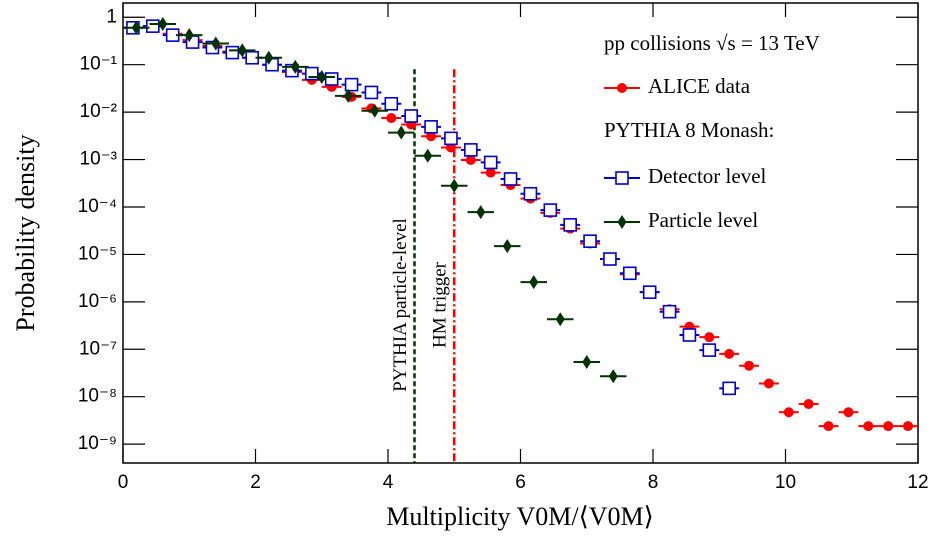 The width and height of the screenshot is (932, 539). I want to click on y-tick-label: 10⁻⁹, so click(97, 443).